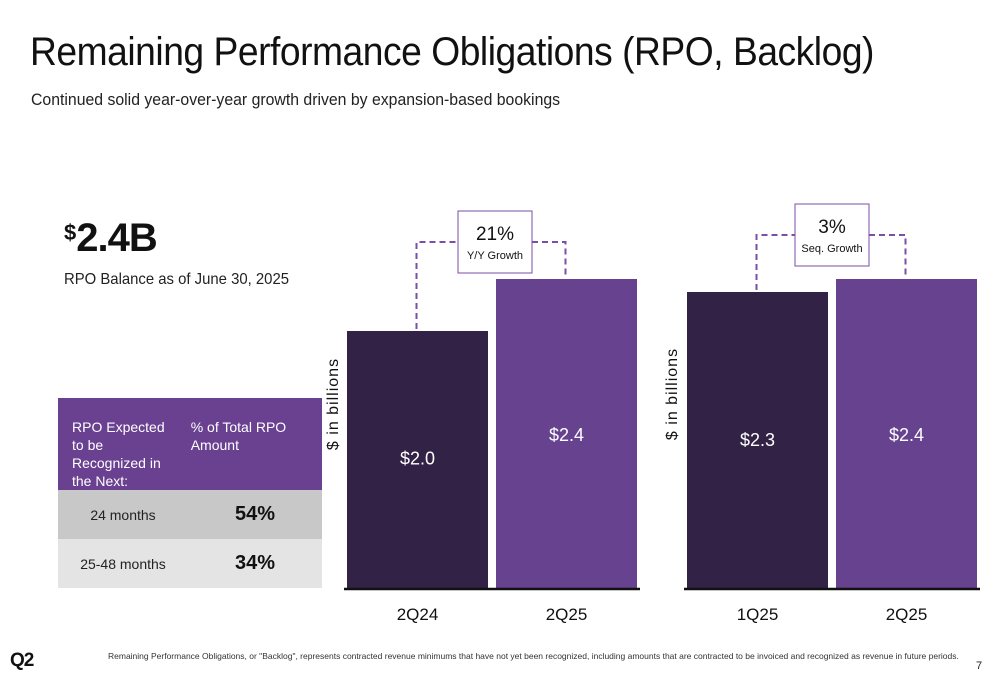 The image size is (1000, 685). What do you see at coordinates (238, 436) in the screenshot?
I see `header-pct: % of Total RPO Amount` at bounding box center [238, 436].